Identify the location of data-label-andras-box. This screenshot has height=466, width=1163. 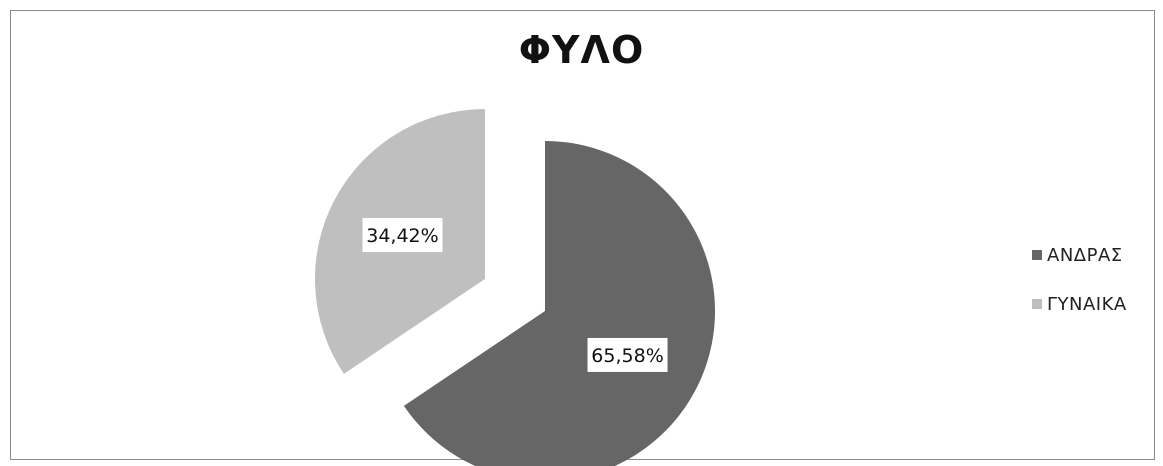
(627, 354).